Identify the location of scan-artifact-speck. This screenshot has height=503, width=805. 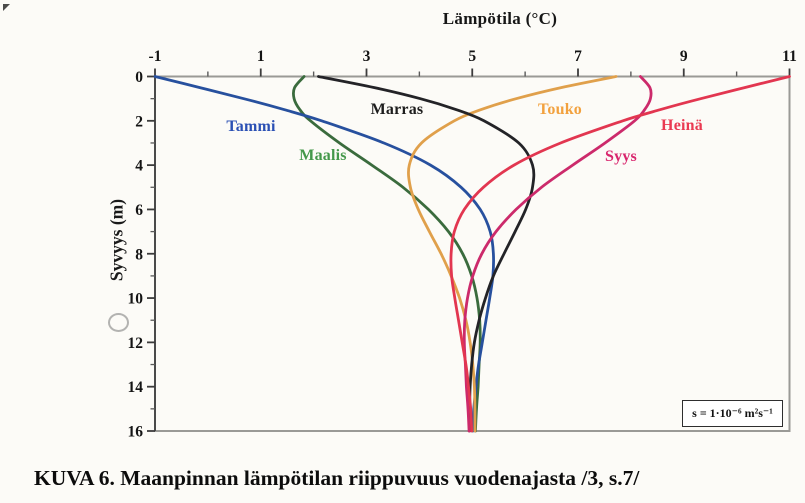
(6, 7).